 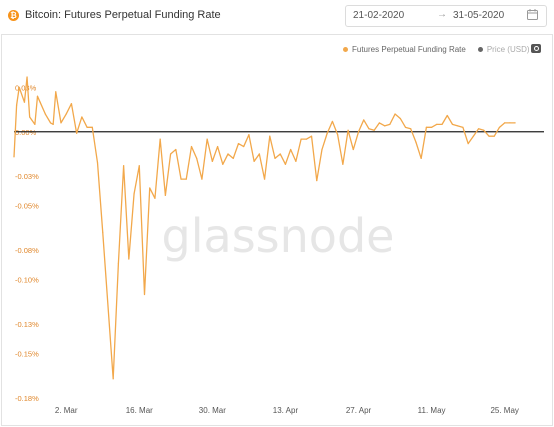 I want to click on date-range-picker: 21-02-2020 → 31-05-2020, so click(x=446, y=16).